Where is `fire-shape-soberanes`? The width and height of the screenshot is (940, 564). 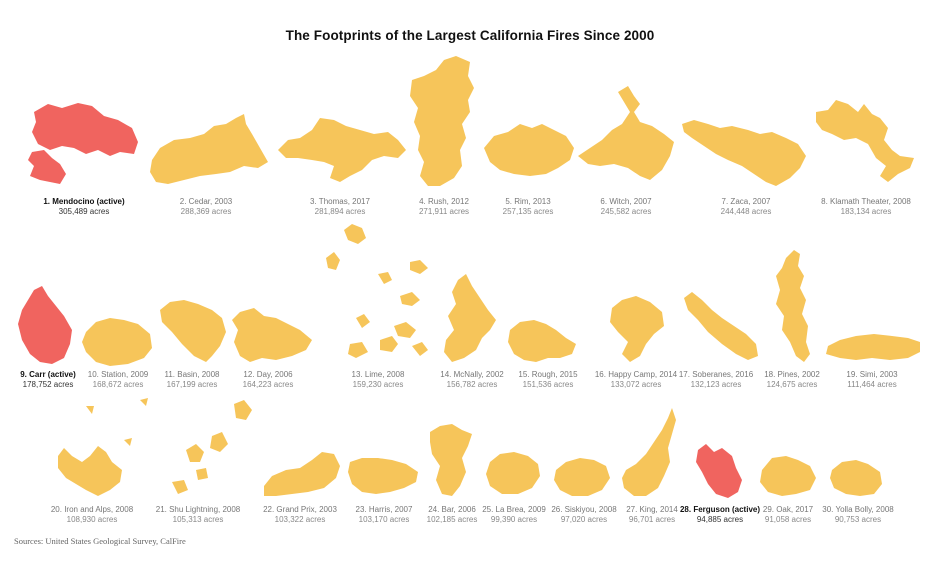
fire-shape-soberanes is located at coordinates (721, 326).